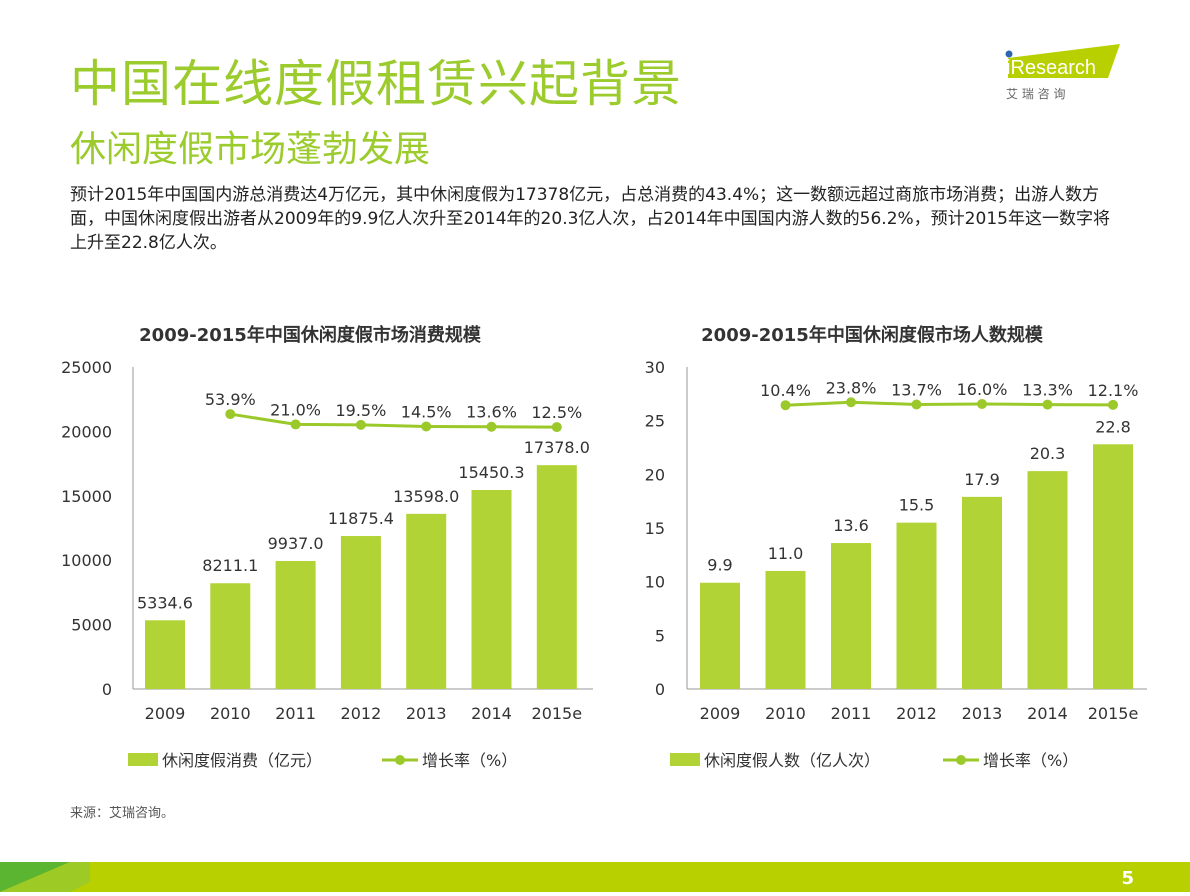  Describe the element at coordinates (655, 367) in the screenshot. I see `y-tick-label: 30` at that location.